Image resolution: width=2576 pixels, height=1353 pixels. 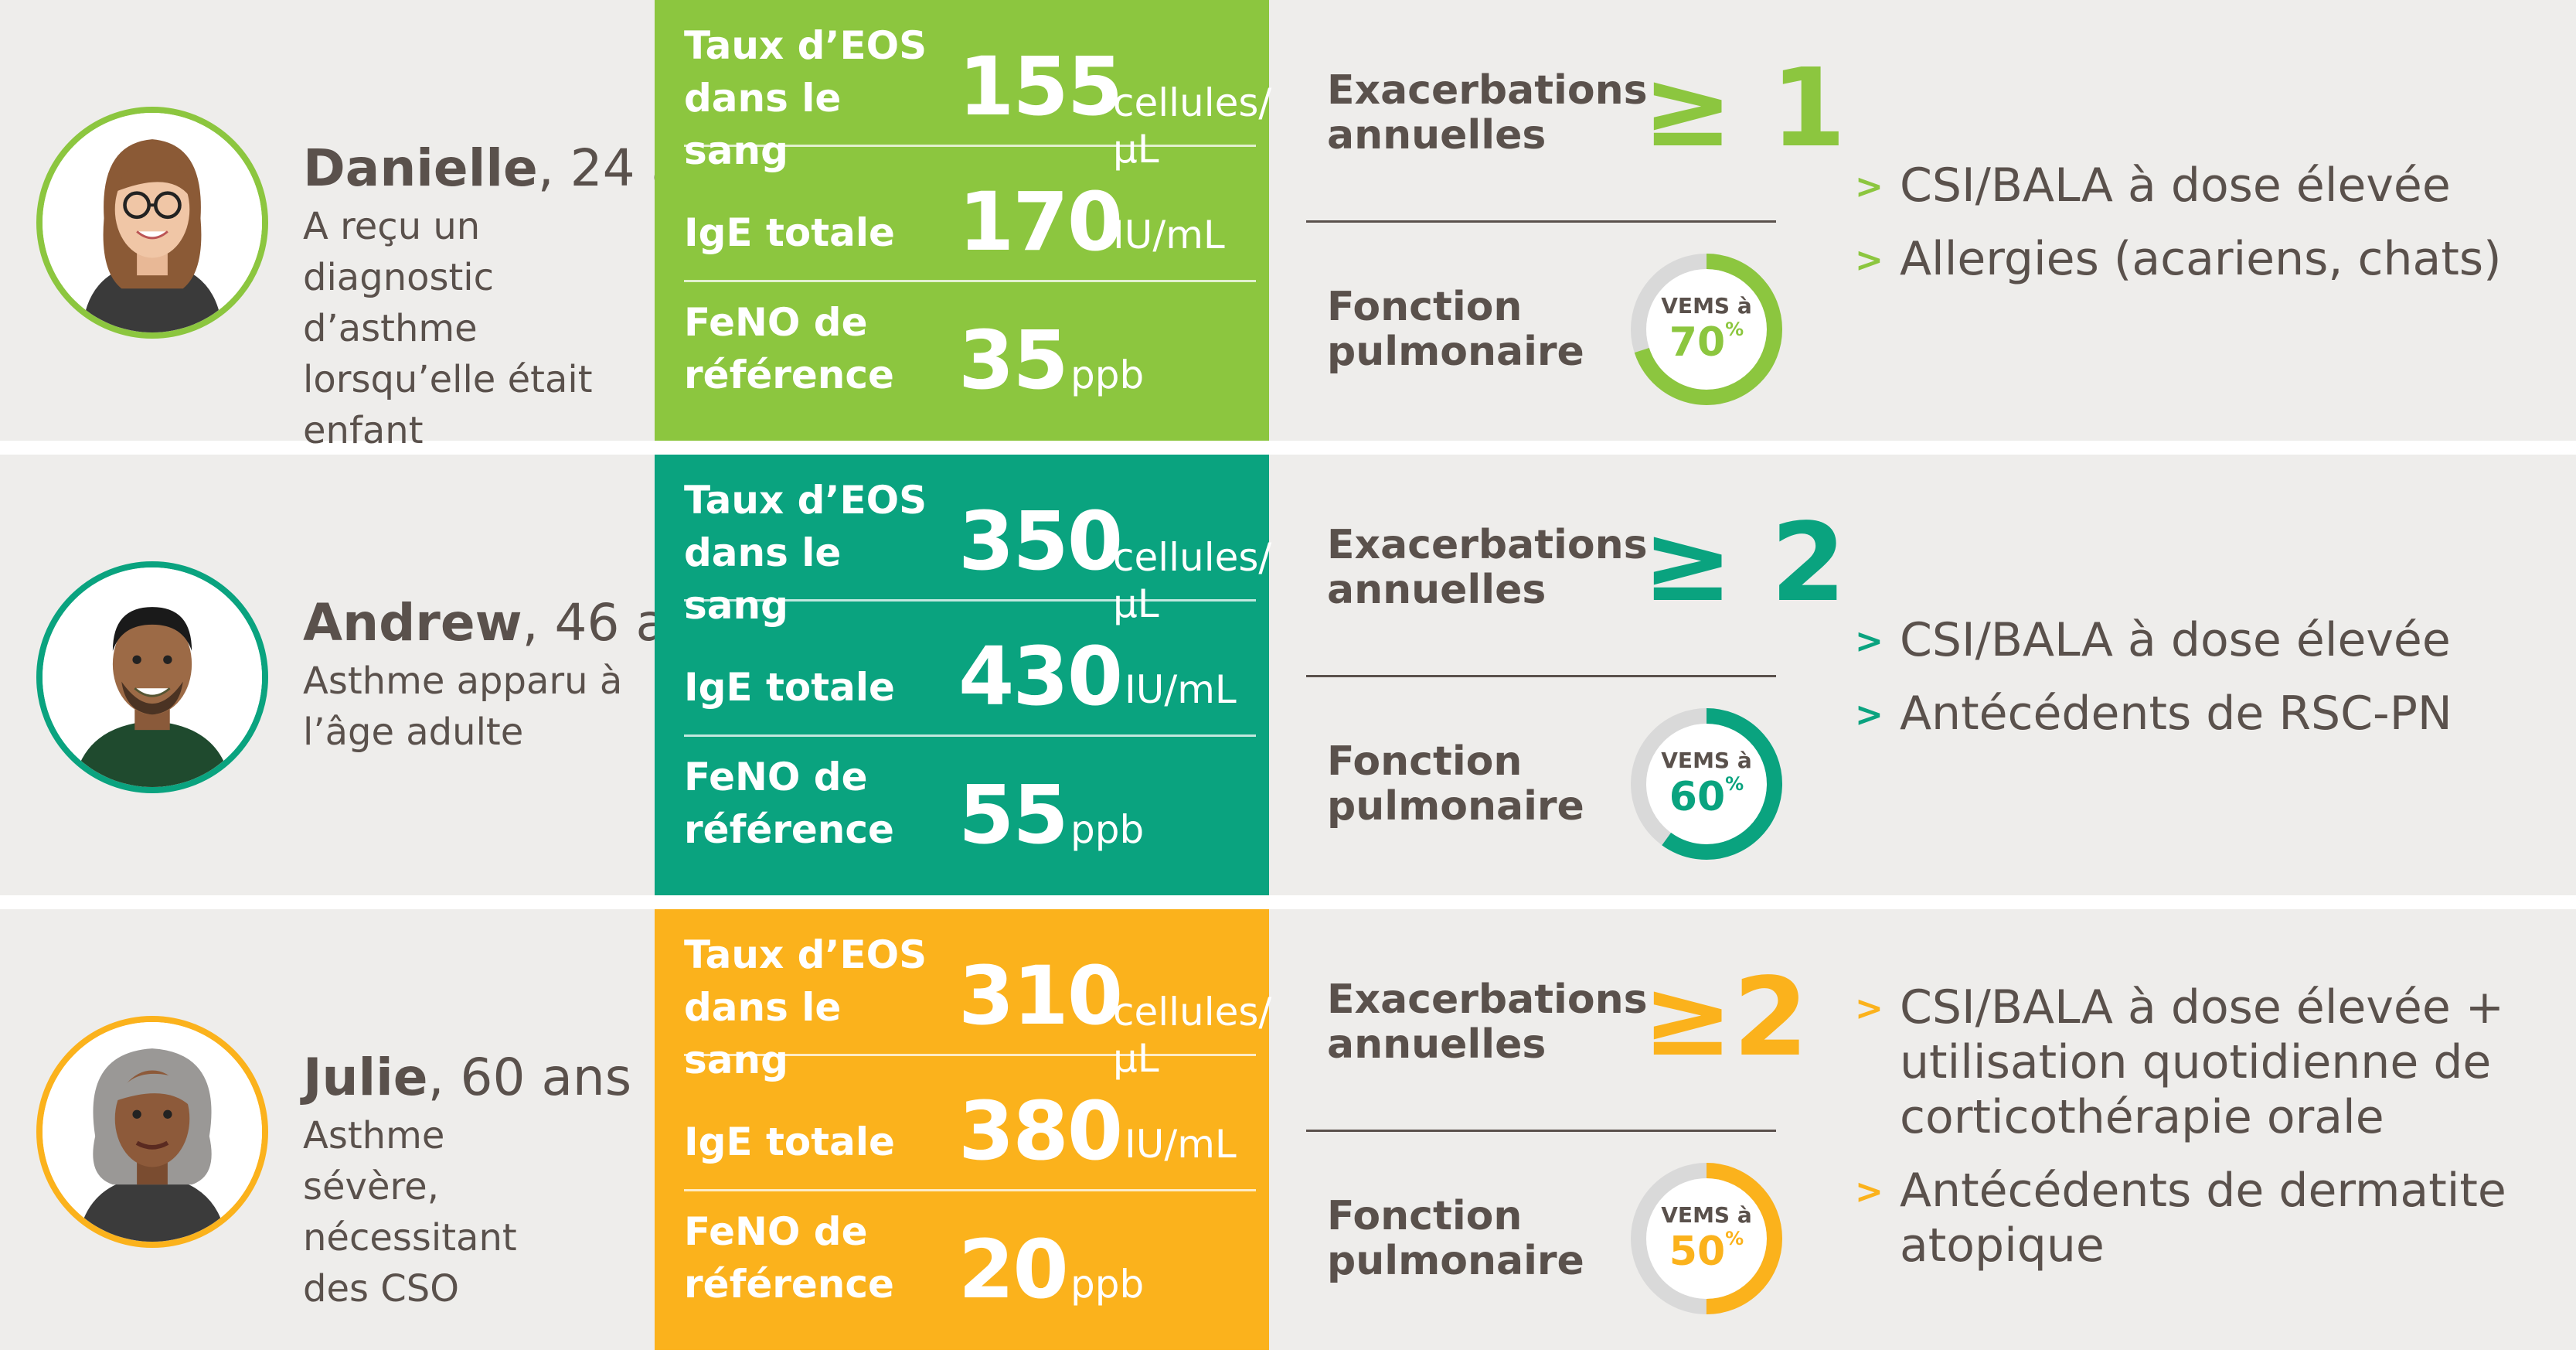 What do you see at coordinates (515, 623) in the screenshot?
I see `patient-name: Andrew, 46 ans` at bounding box center [515, 623].